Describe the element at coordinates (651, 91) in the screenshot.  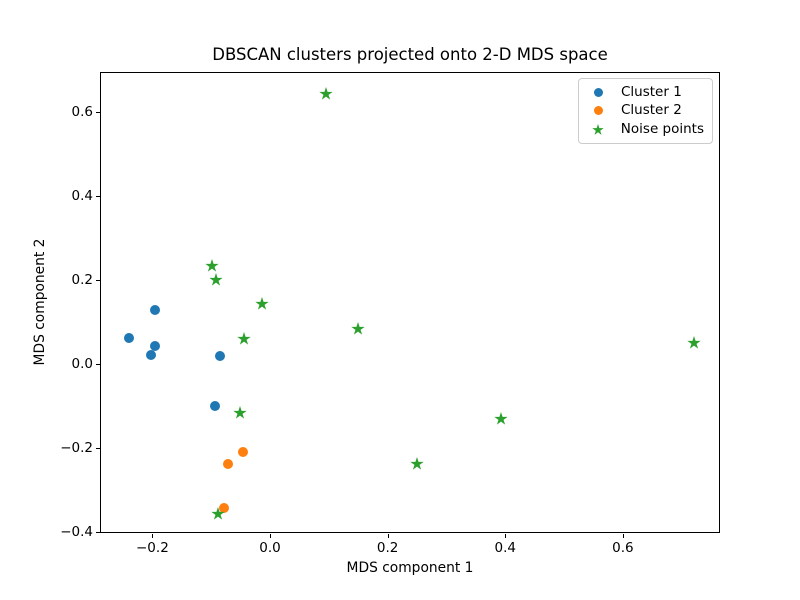
I see `legend-label: Cluster 1` at that location.